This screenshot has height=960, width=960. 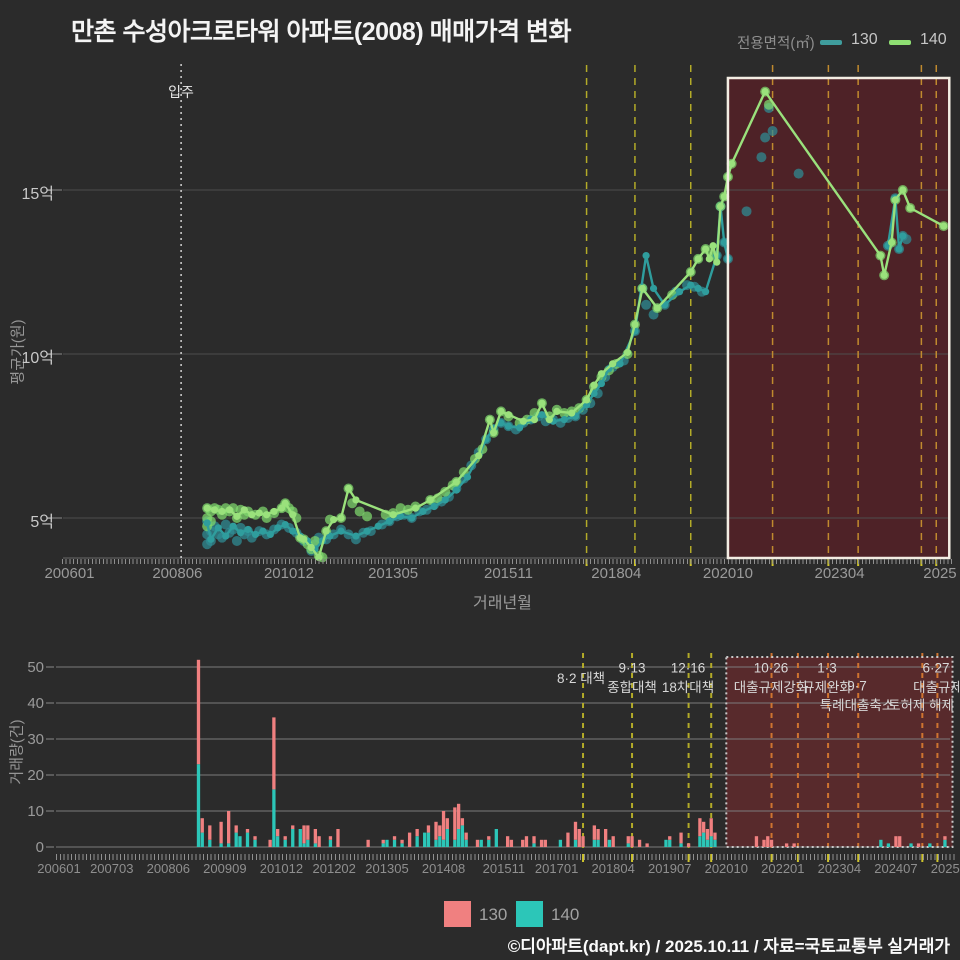 What do you see at coordinates (35, 667) in the screenshot?
I see `volume-y-tick-50: 50` at bounding box center [35, 667].